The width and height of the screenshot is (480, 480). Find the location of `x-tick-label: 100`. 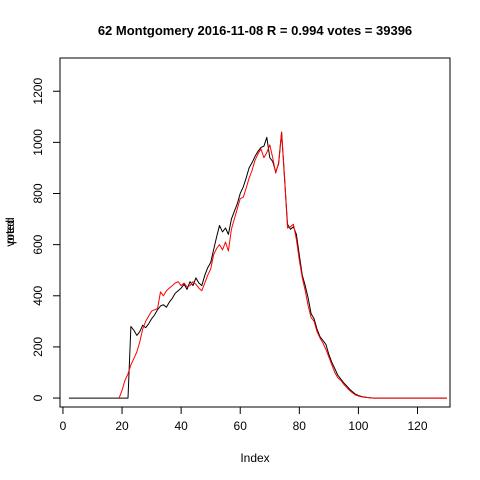

x-tick-label: 100 is located at coordinates (358, 426).